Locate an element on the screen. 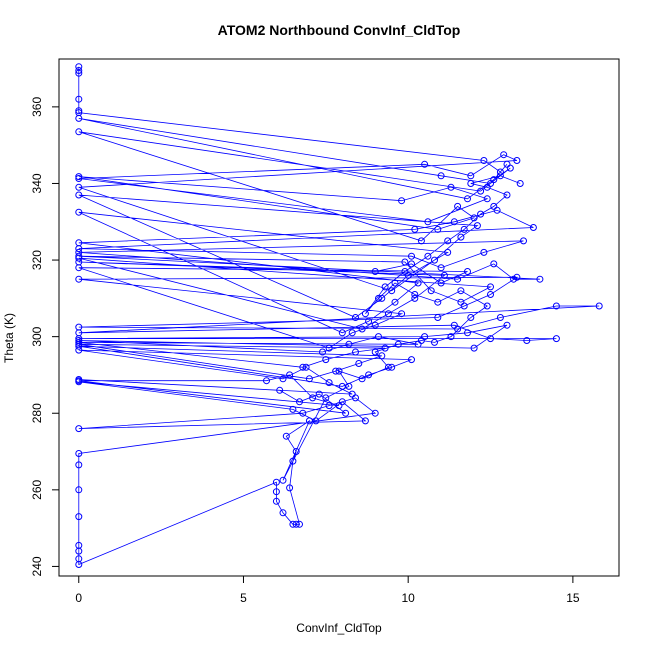 This screenshot has width=650, height=650. y-axis-label: Theta (K) is located at coordinates (9, 338).